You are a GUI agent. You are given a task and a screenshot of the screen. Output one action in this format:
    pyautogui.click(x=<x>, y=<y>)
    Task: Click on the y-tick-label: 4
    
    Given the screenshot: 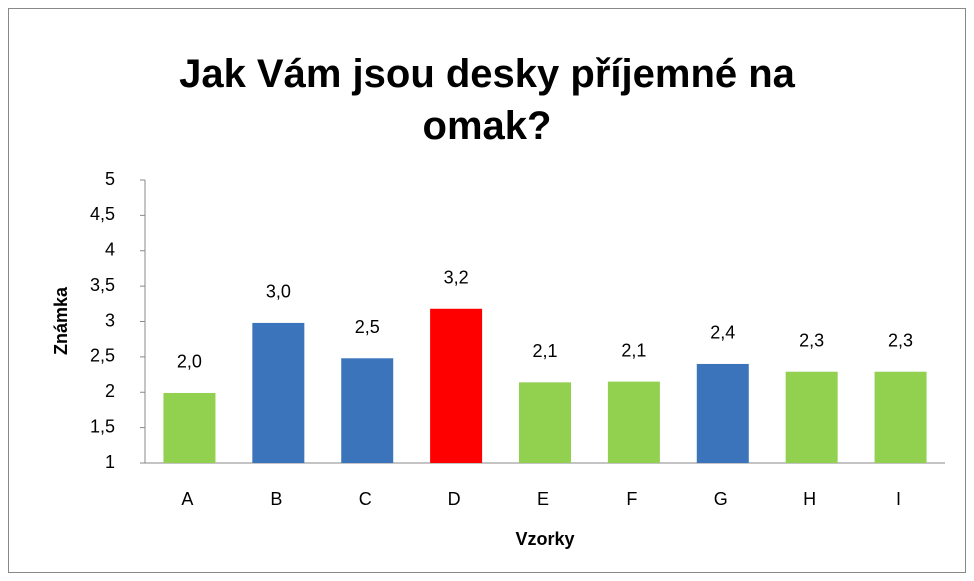 What is the action you would take?
    pyautogui.click(x=110, y=250)
    